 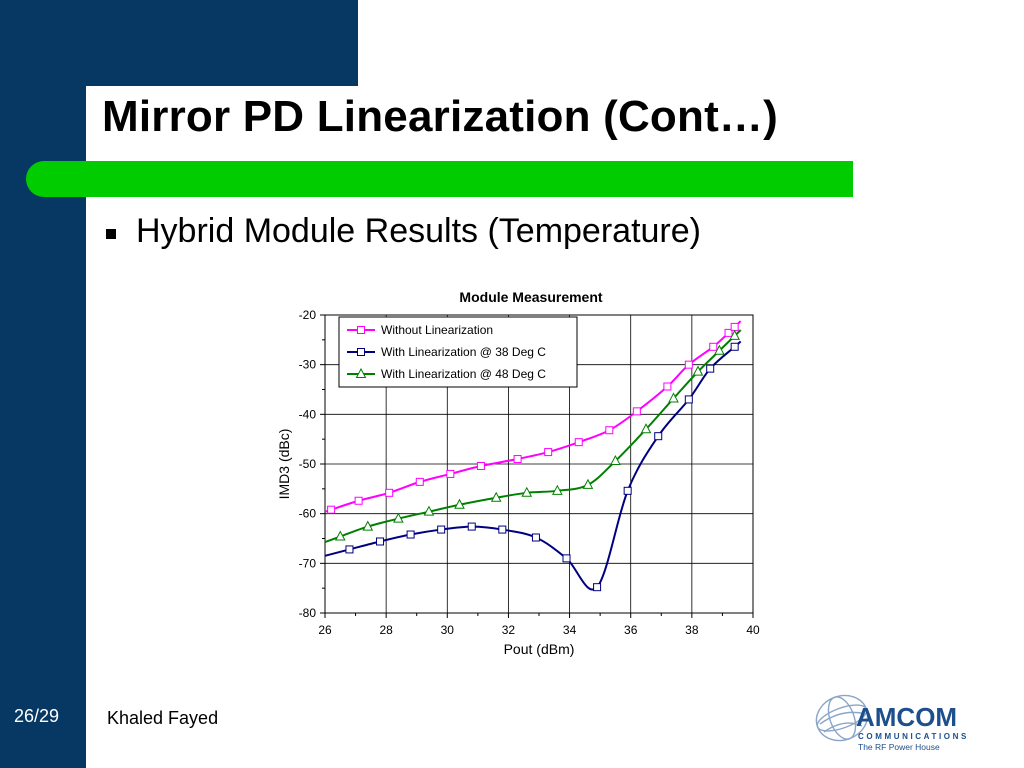 What do you see at coordinates (308, 315) in the screenshot?
I see `y-tick-label: -20` at bounding box center [308, 315].